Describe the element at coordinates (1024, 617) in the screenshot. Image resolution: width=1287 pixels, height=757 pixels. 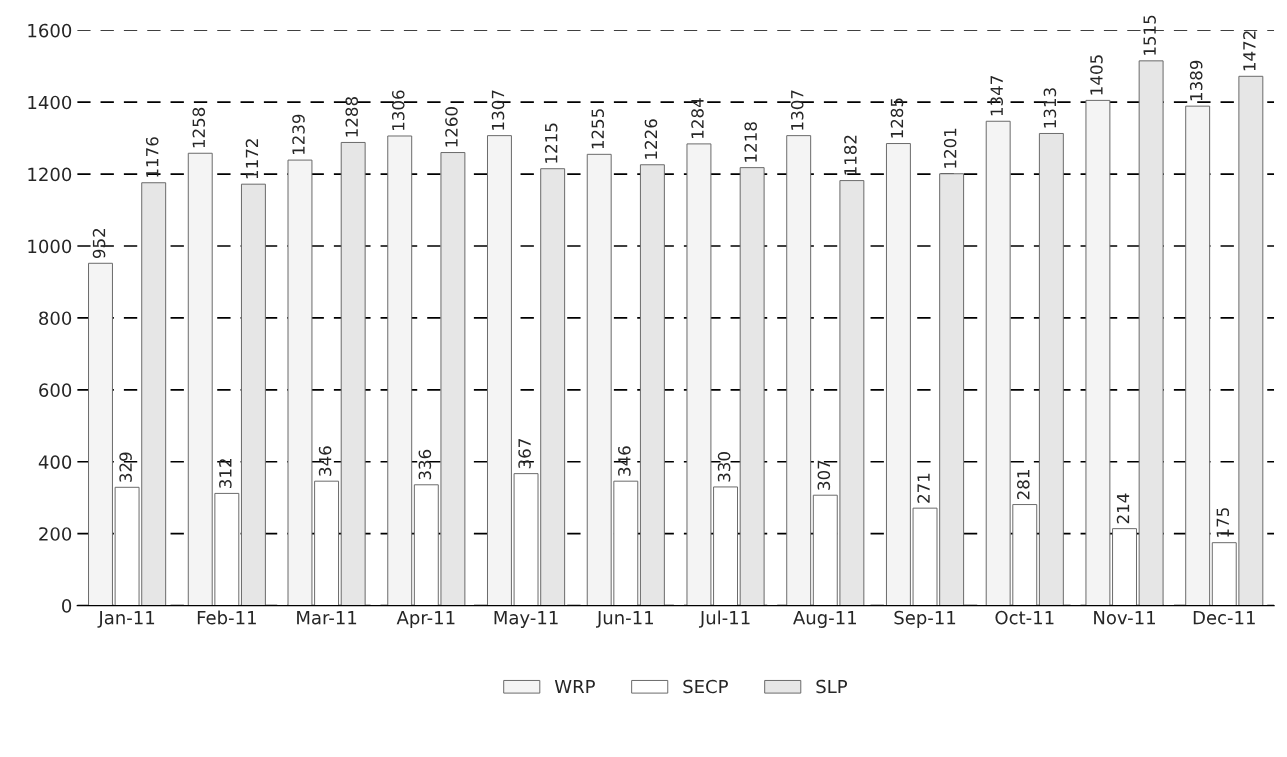
I see `x-tick-label: Oct-11` at that location.